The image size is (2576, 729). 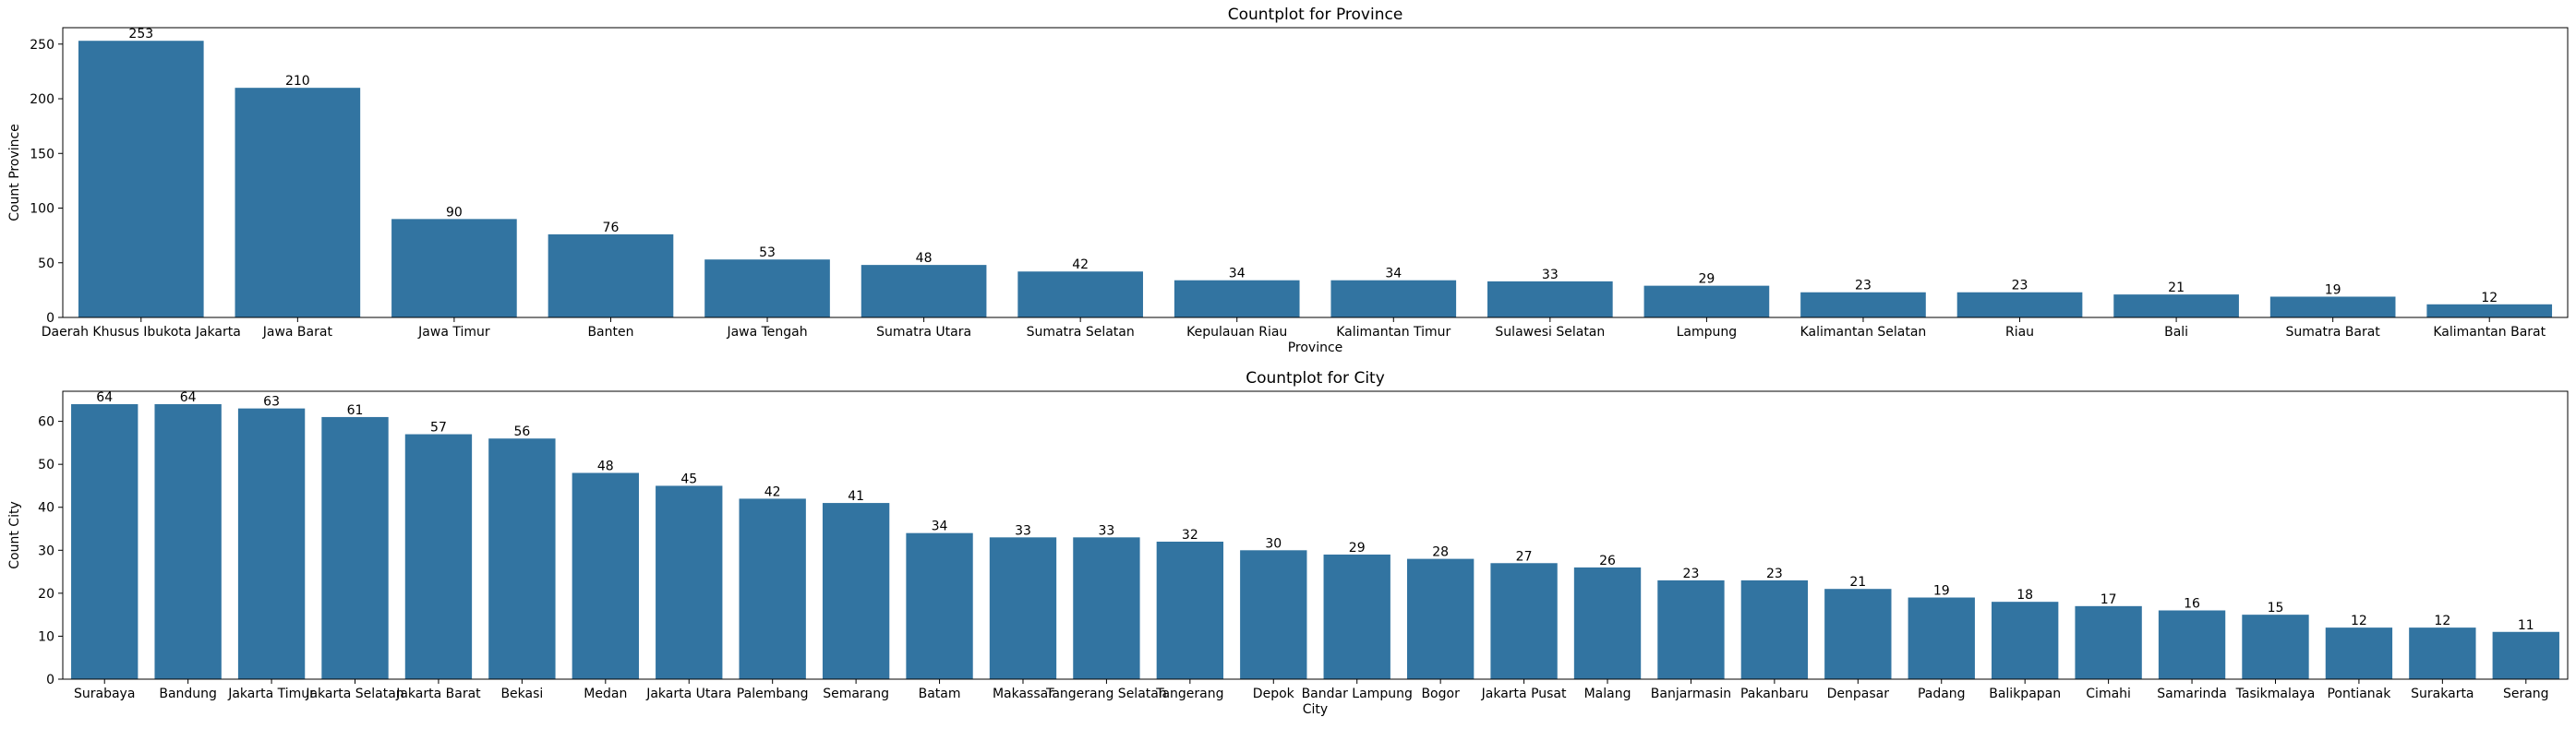 What do you see at coordinates (50, 680) in the screenshot?
I see `city-y-tick-label: 0` at bounding box center [50, 680].